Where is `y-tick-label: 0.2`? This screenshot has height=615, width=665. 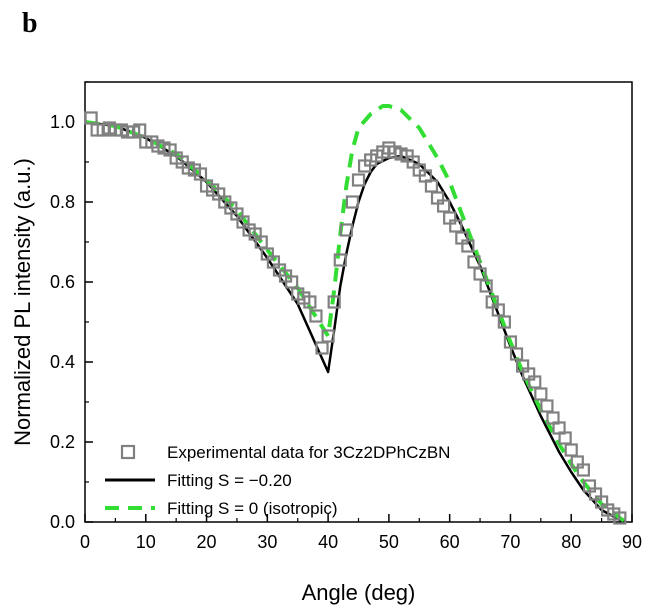
y-tick-label: 0.2 is located at coordinates (62, 442).